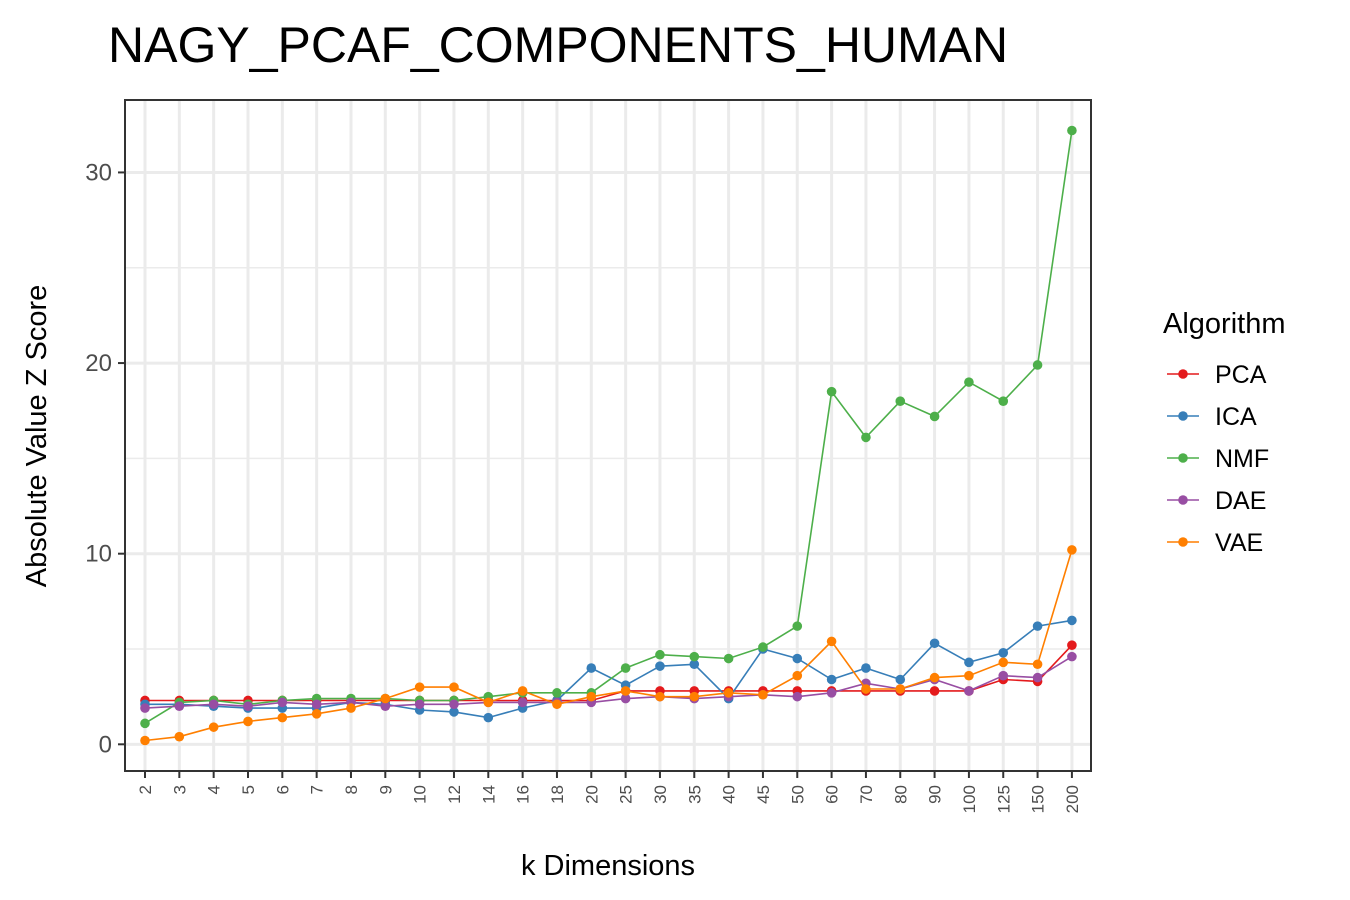 This screenshot has width=1350, height=900. What do you see at coordinates (729, 794) in the screenshot?
I see `x-tick-label: 40` at bounding box center [729, 794].